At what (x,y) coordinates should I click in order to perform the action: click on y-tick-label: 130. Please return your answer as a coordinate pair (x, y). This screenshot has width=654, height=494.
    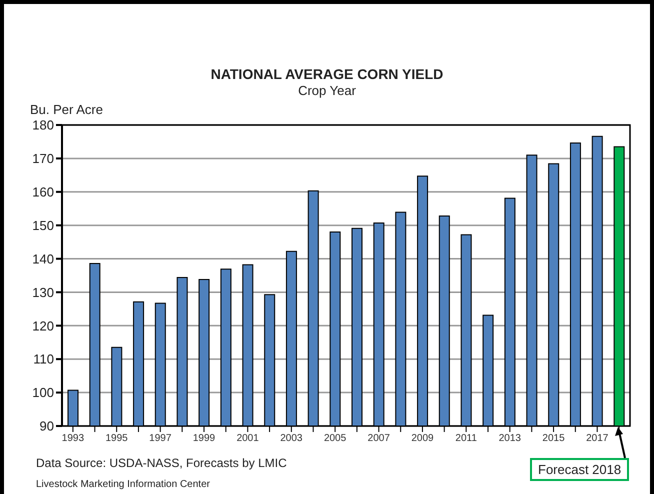
    Looking at the image, I should click on (43, 292).